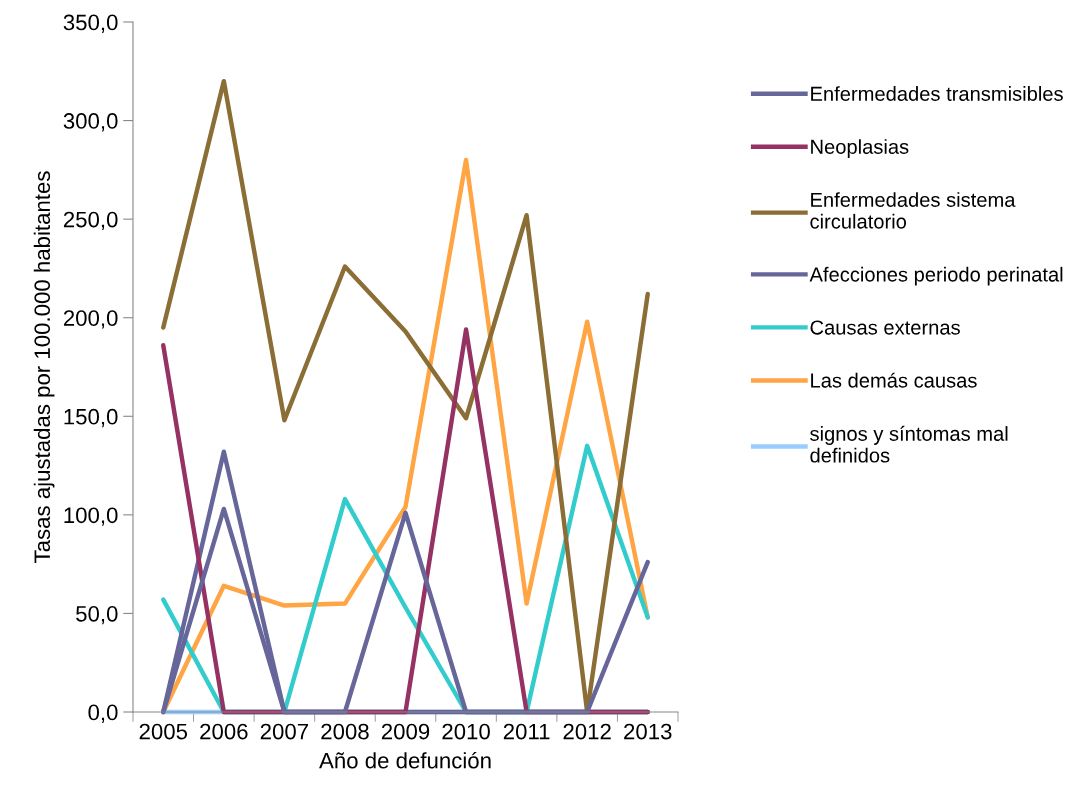  What do you see at coordinates (44, 367) in the screenshot?
I see `y-axis-title: Tasas ajustadas por 100.000 habitantes` at bounding box center [44, 367].